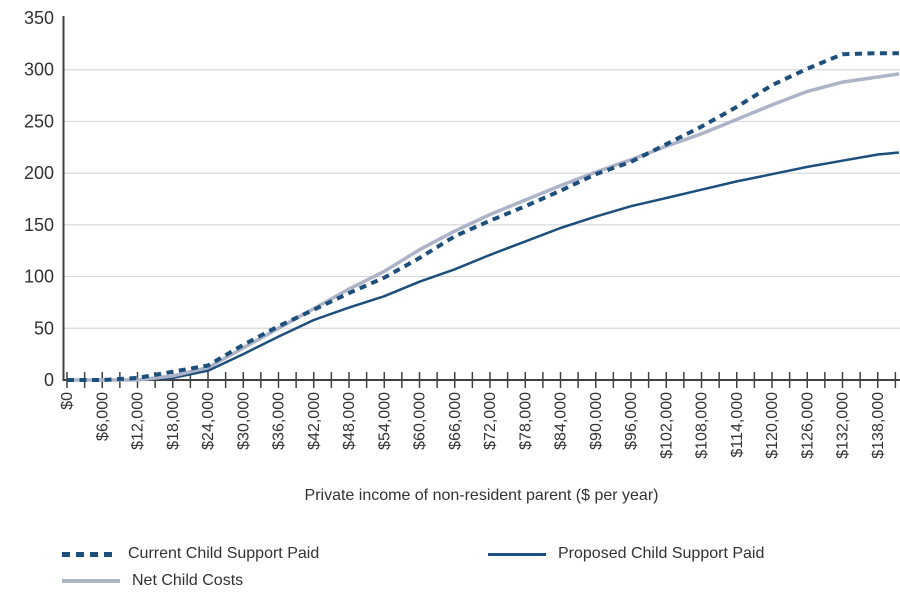  I want to click on x-tick-label: $114,000, so click(737, 425).